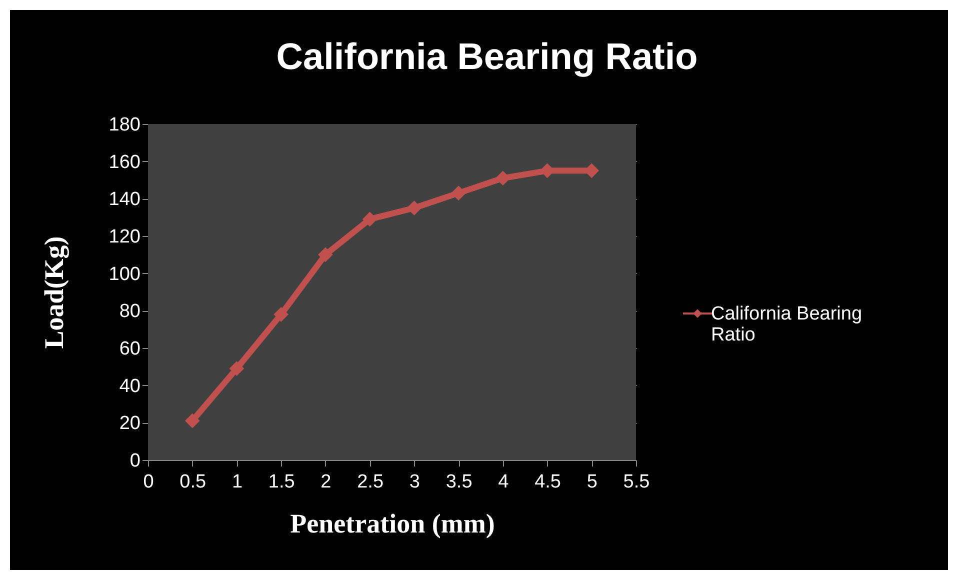  I want to click on x-tick-label: 2, so click(326, 482).